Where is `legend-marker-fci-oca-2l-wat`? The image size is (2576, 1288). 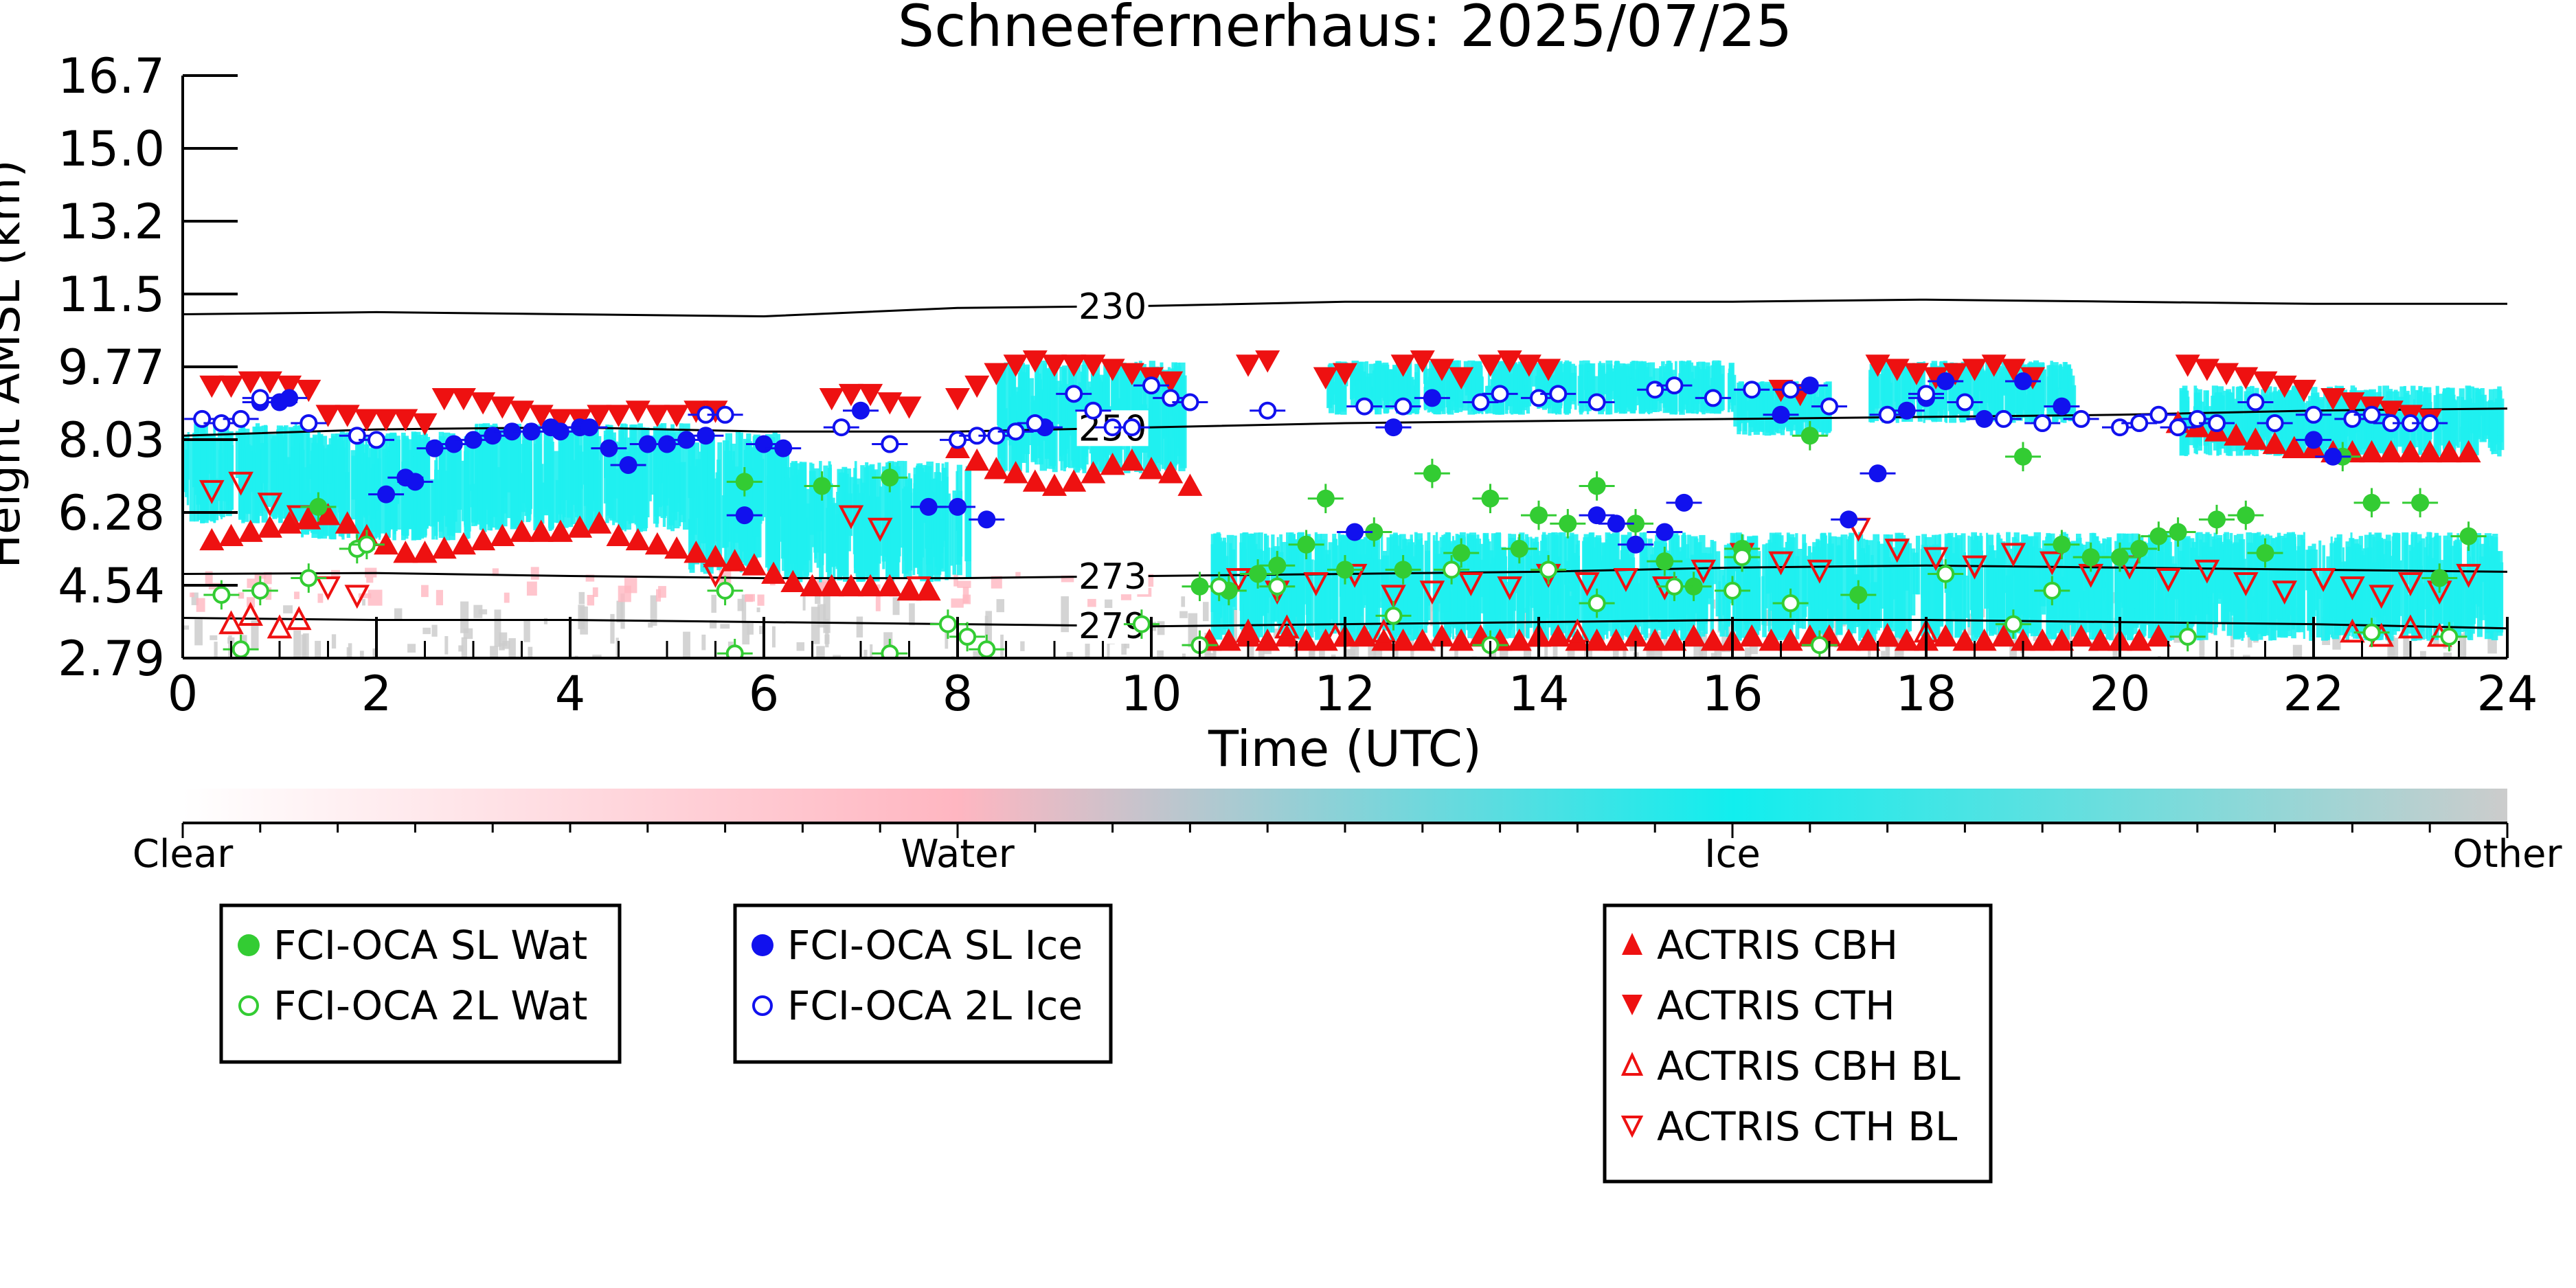 legend-marker-fci-oca-2l-wat is located at coordinates (248, 1005).